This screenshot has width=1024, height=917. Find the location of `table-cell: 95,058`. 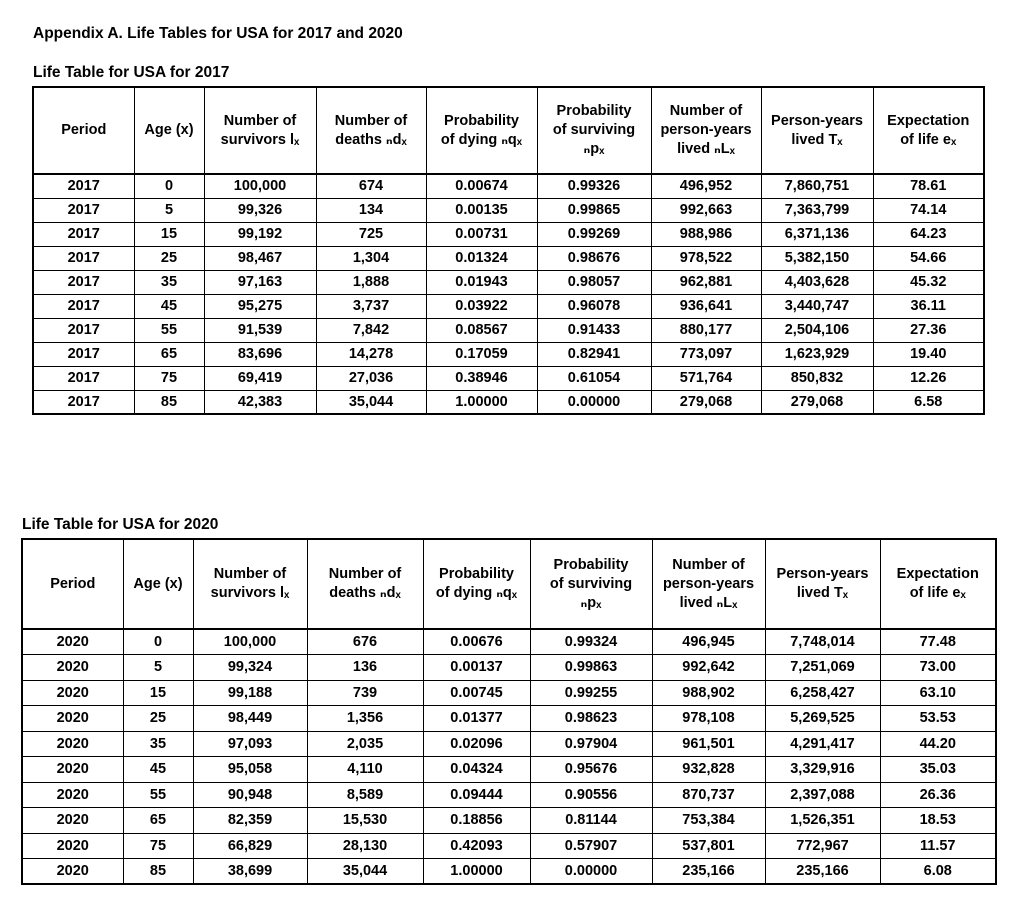

table-cell: 95,058 is located at coordinates (250, 769).